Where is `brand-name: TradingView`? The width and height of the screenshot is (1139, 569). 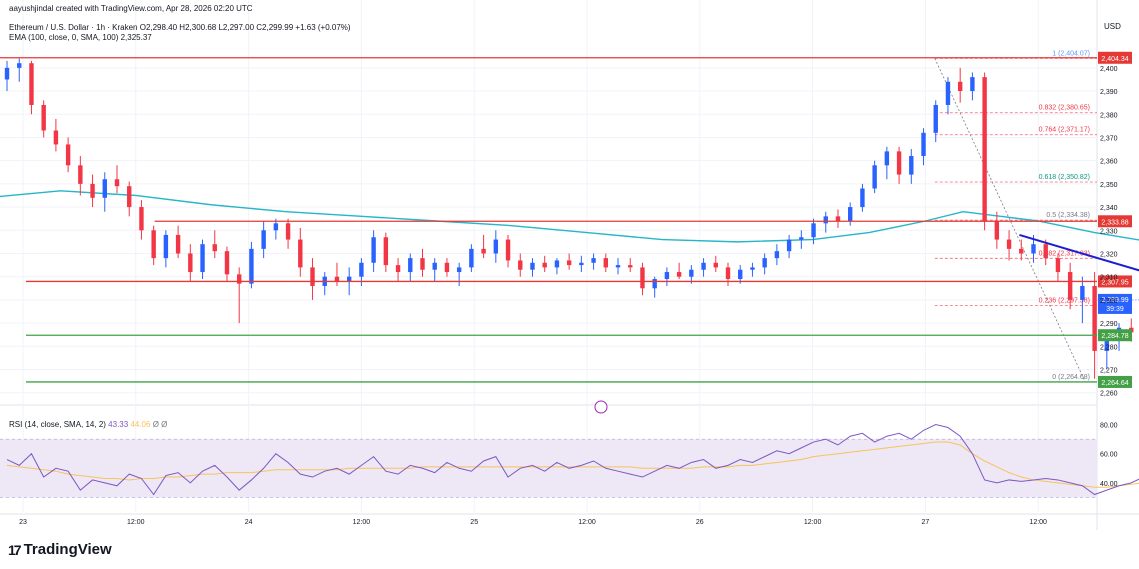
brand-name: TradingView is located at coordinates (67, 549).